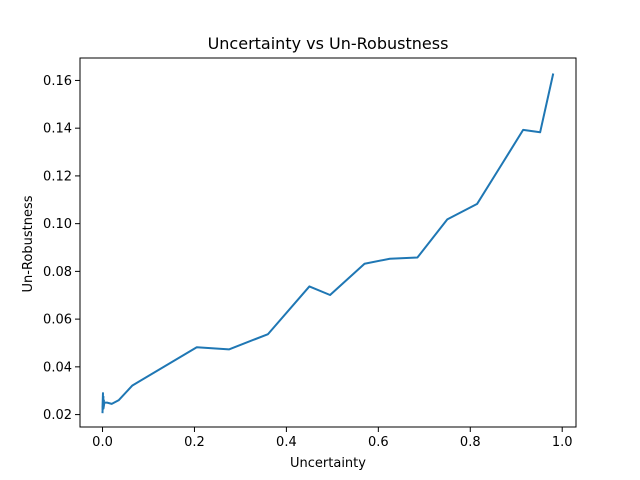 Image resolution: width=640 pixels, height=480 pixels. I want to click on x-tick-label: 0.6, so click(378, 442).